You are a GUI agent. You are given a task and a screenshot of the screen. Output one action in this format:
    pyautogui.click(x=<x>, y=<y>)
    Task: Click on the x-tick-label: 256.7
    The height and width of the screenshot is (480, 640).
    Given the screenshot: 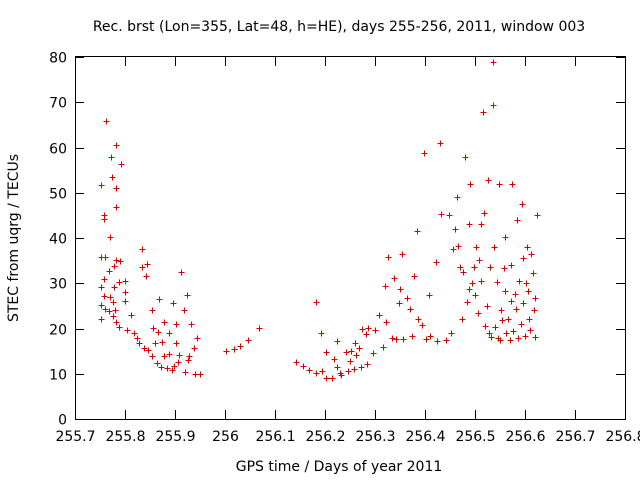 What is the action you would take?
    pyautogui.click(x=575, y=437)
    